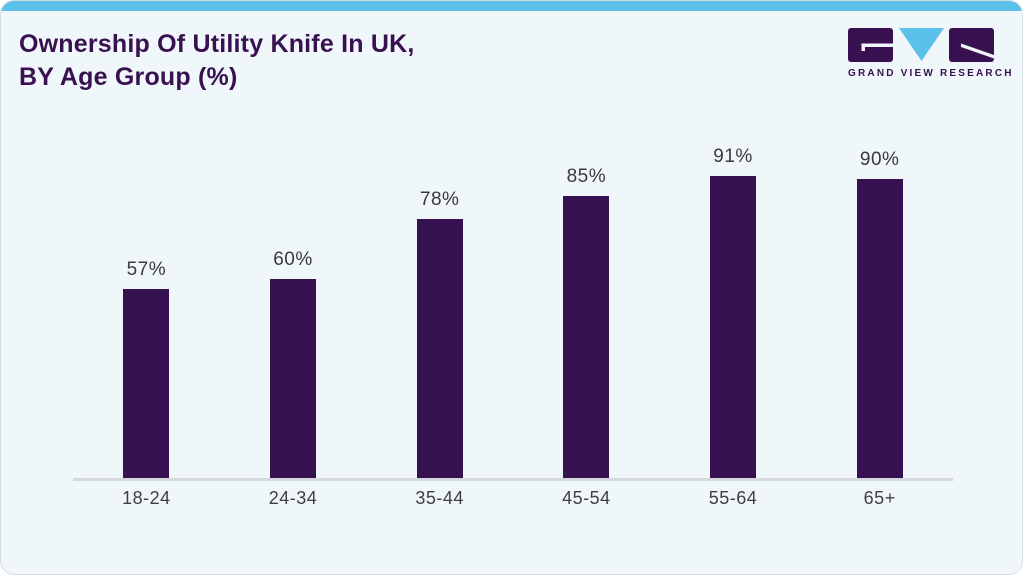  Describe the element at coordinates (128, 77) in the screenshot. I see `page-title-line2: BY Age Group (%)` at that location.